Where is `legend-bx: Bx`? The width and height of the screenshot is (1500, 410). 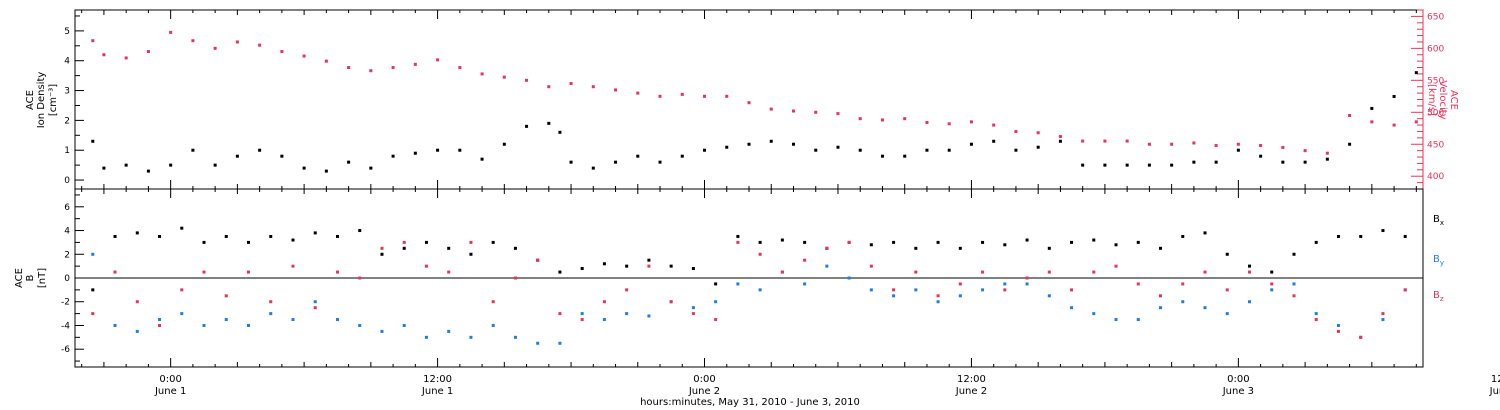 legend-bx: Bx is located at coordinates (1438, 220).